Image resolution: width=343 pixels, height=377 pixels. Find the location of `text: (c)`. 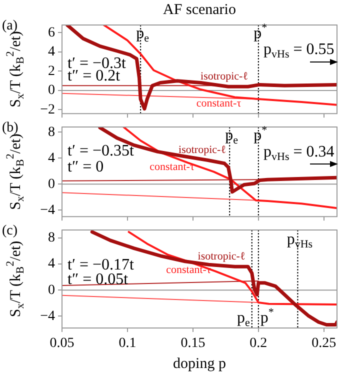

text: (c) is located at coordinates (10, 231).